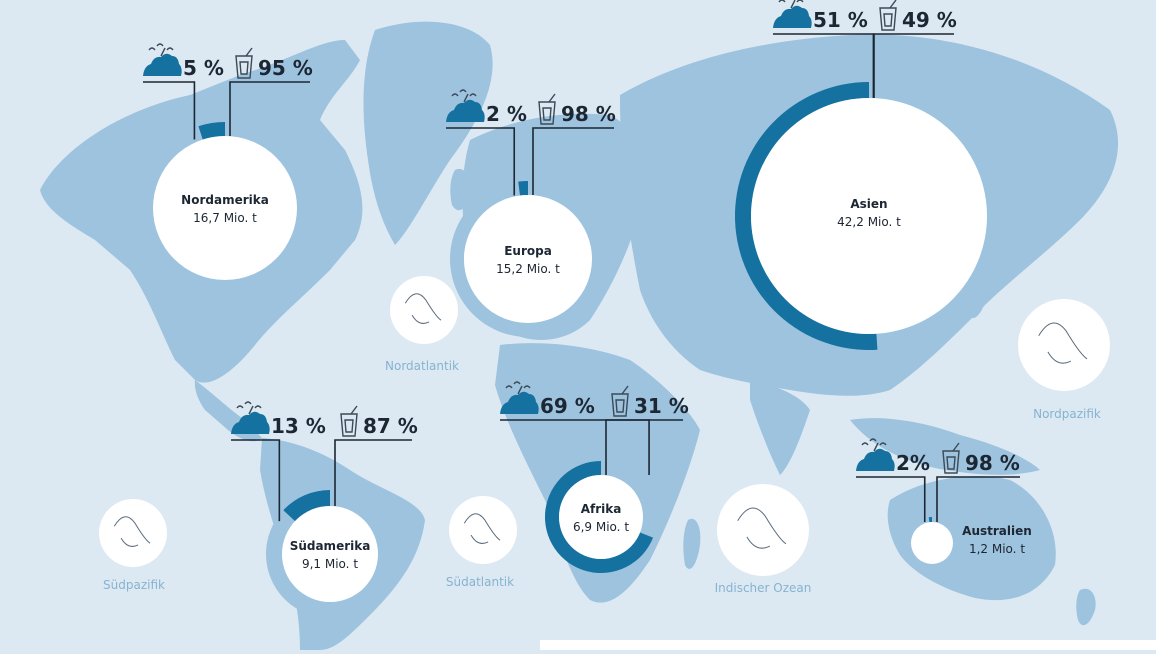 The image size is (1156, 654). I want to click on gyre-nordatlantik, so click(424, 310).